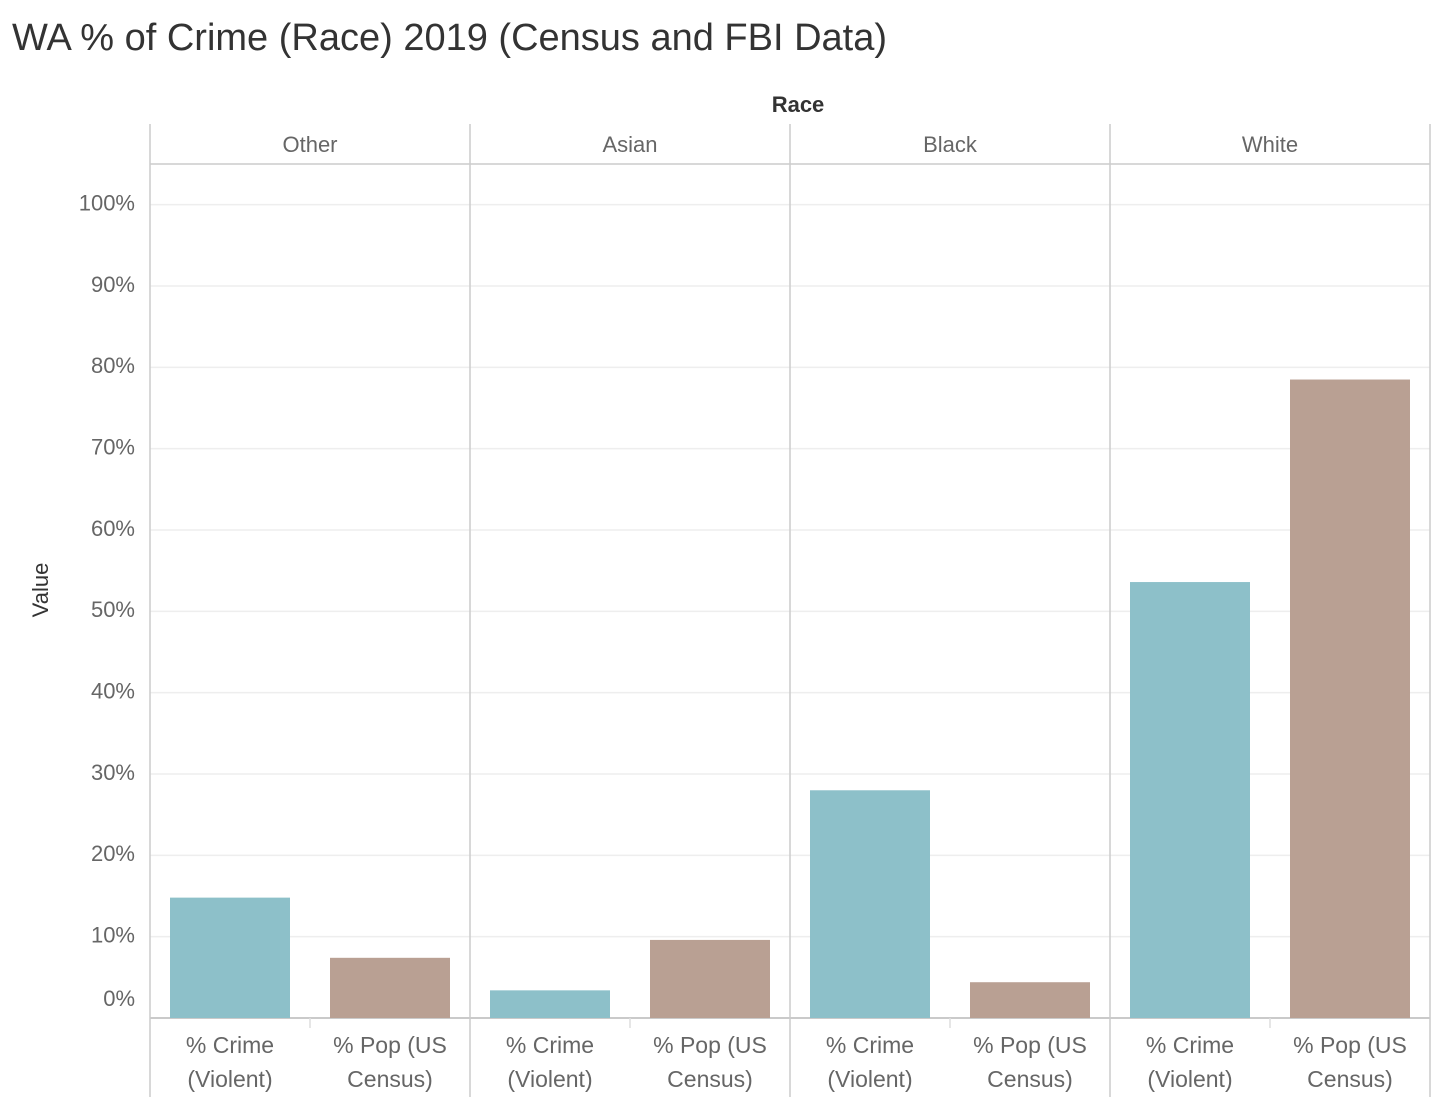 The width and height of the screenshot is (1438, 1110). What do you see at coordinates (113, 365) in the screenshot?
I see `y-tick-label: 80%` at bounding box center [113, 365].